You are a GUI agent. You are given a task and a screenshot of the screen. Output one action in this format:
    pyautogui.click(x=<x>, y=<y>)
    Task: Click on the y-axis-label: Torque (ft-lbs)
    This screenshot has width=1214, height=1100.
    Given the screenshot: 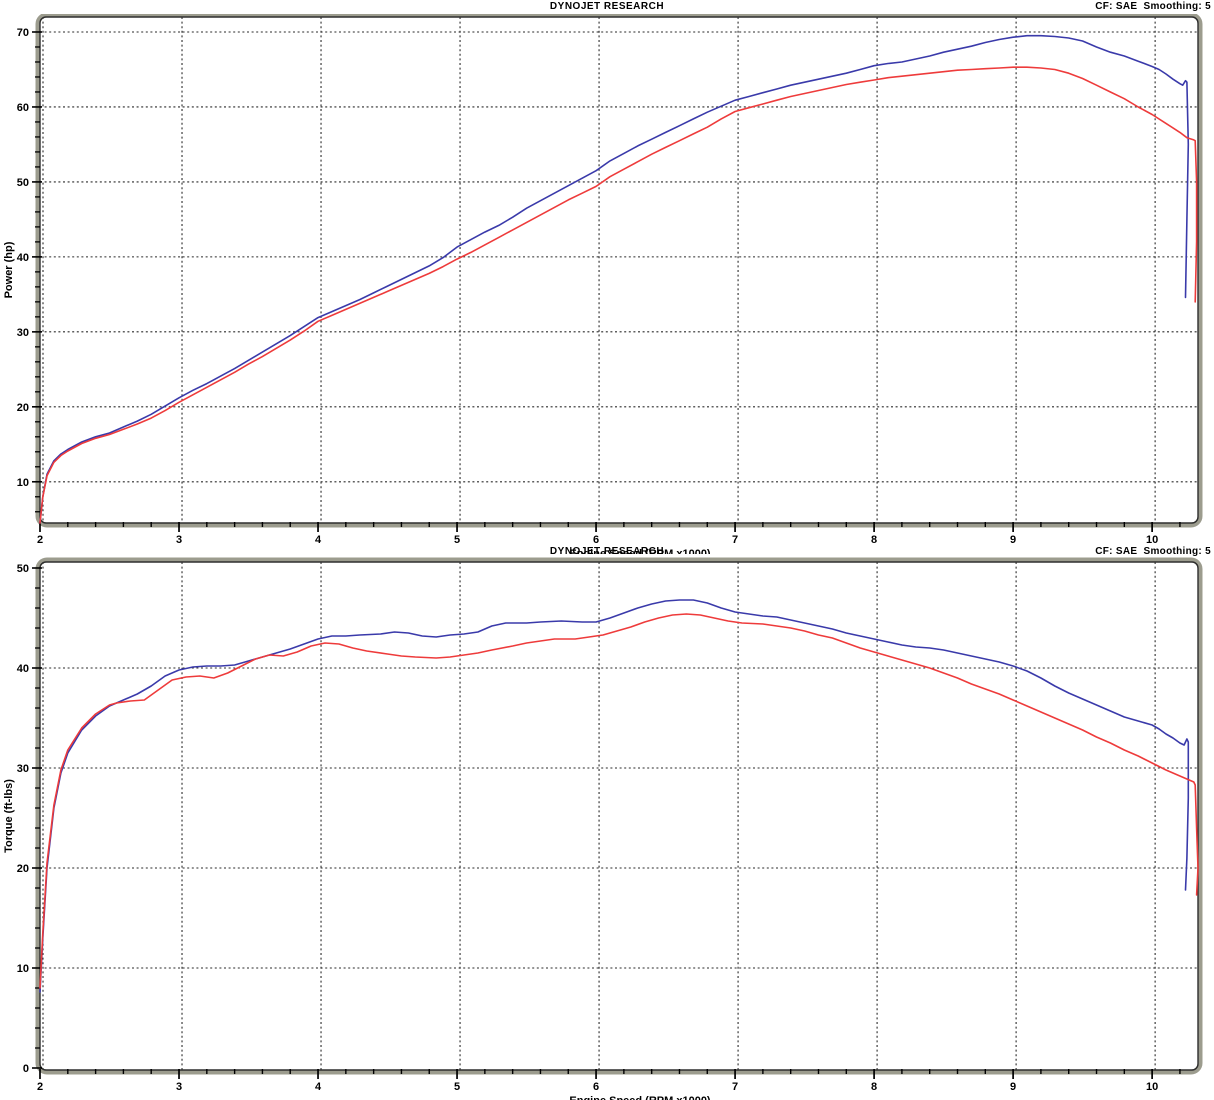 What is the action you would take?
    pyautogui.click(x=9, y=816)
    